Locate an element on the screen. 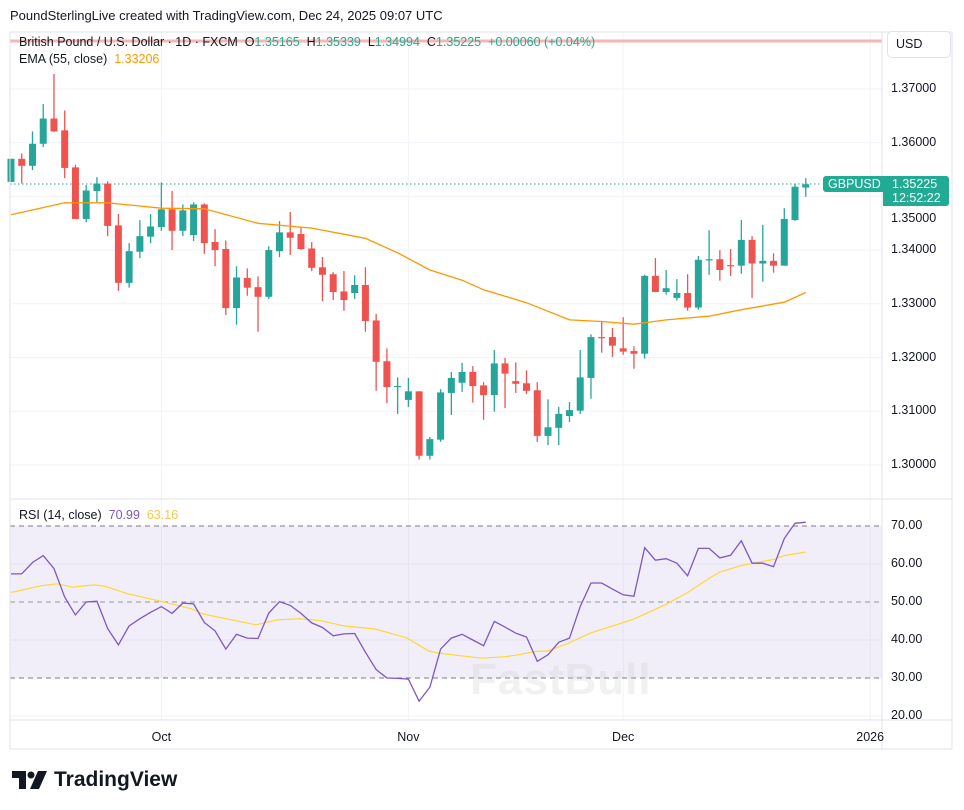 This screenshot has width=964, height=810. rsi-tick-label: 50.00 is located at coordinates (907, 601).